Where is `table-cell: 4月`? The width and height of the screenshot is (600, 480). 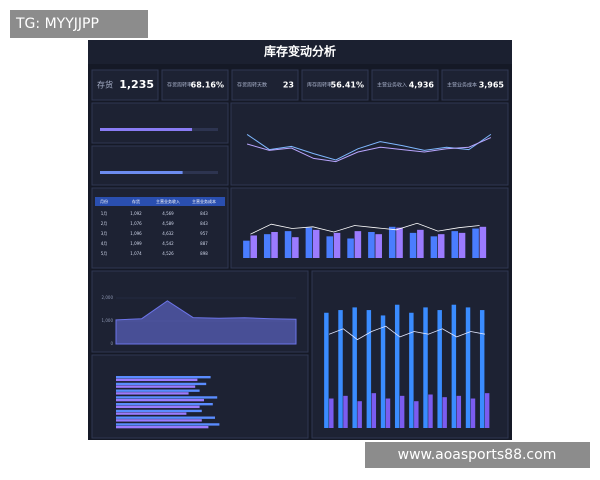
table-cell: 4月 is located at coordinates (104, 243).